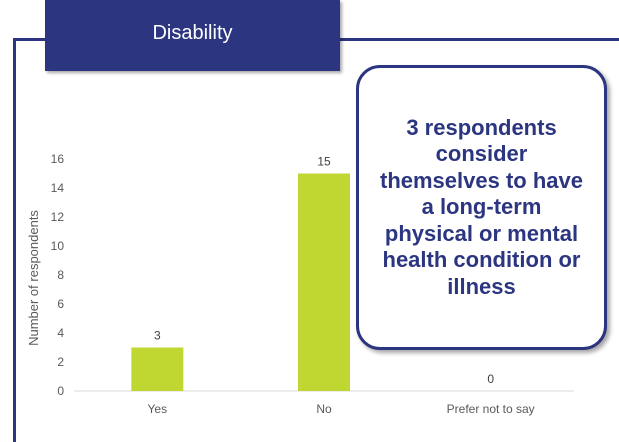 The height and width of the screenshot is (442, 619). I want to click on x-tick-label: Yes, so click(158, 409).